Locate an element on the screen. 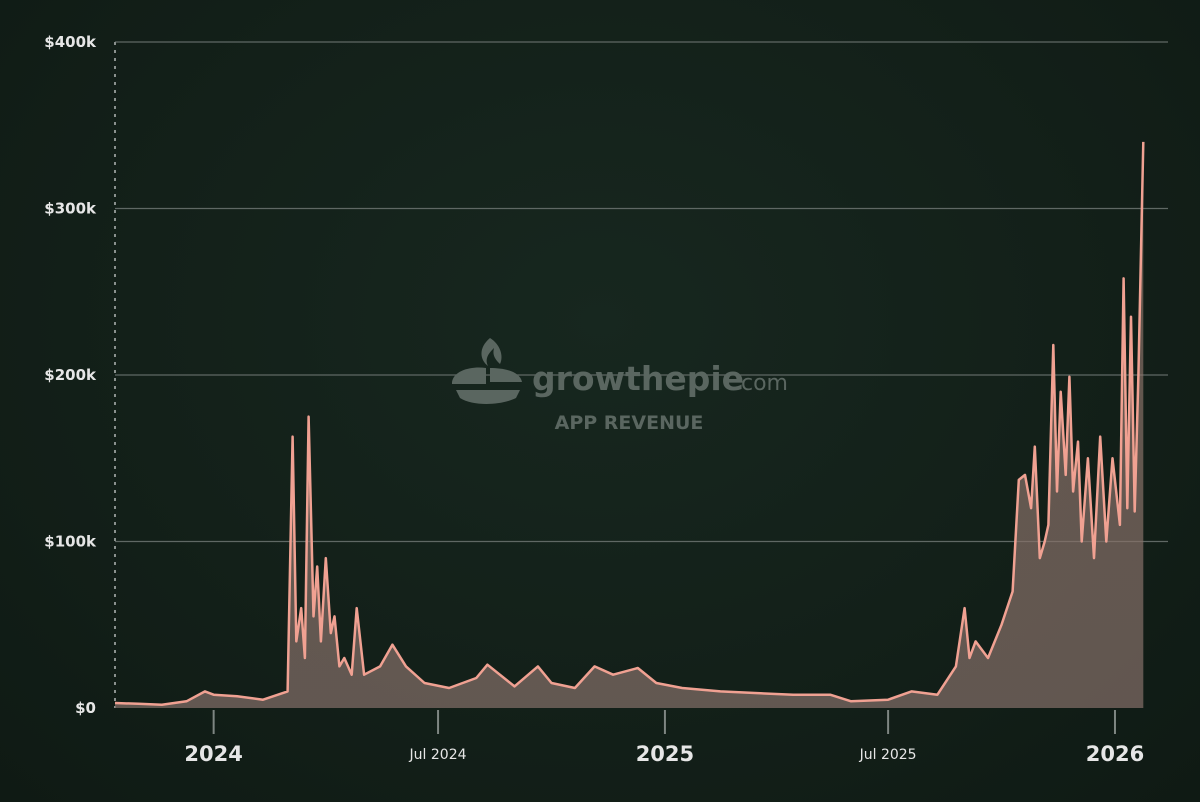  watermark: growthepie .com APP REVENUE is located at coordinates (620, 386).